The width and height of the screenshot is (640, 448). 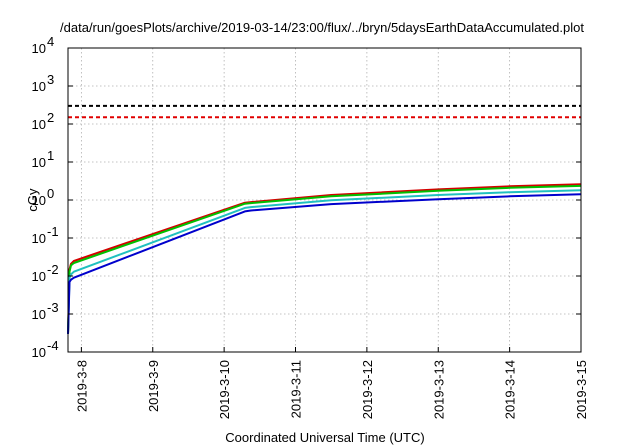 What do you see at coordinates (53, 269) in the screenshot?
I see `y-tick-exponent: -2` at bounding box center [53, 269].